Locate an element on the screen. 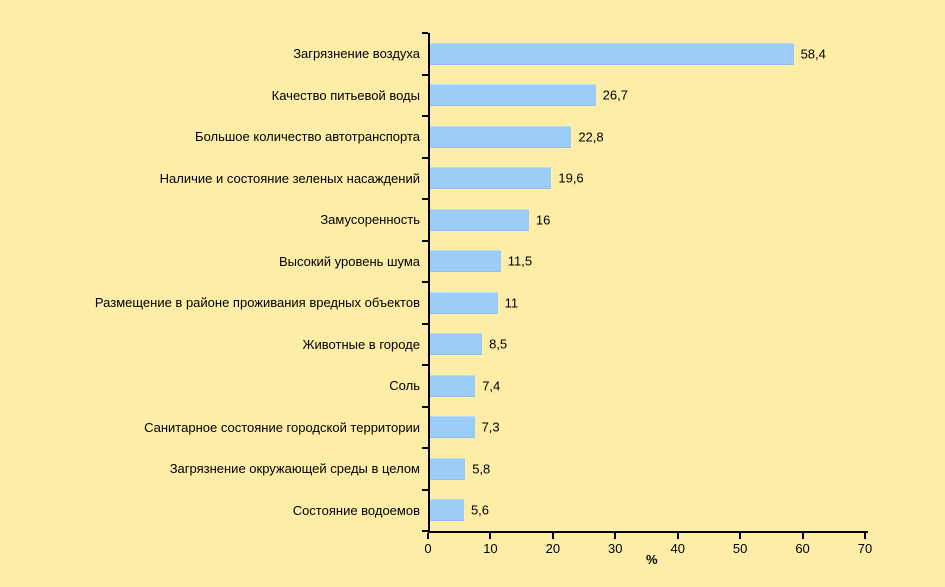 The height and width of the screenshot is (587, 945). bar-track: 8,5 is located at coordinates (686, 345).